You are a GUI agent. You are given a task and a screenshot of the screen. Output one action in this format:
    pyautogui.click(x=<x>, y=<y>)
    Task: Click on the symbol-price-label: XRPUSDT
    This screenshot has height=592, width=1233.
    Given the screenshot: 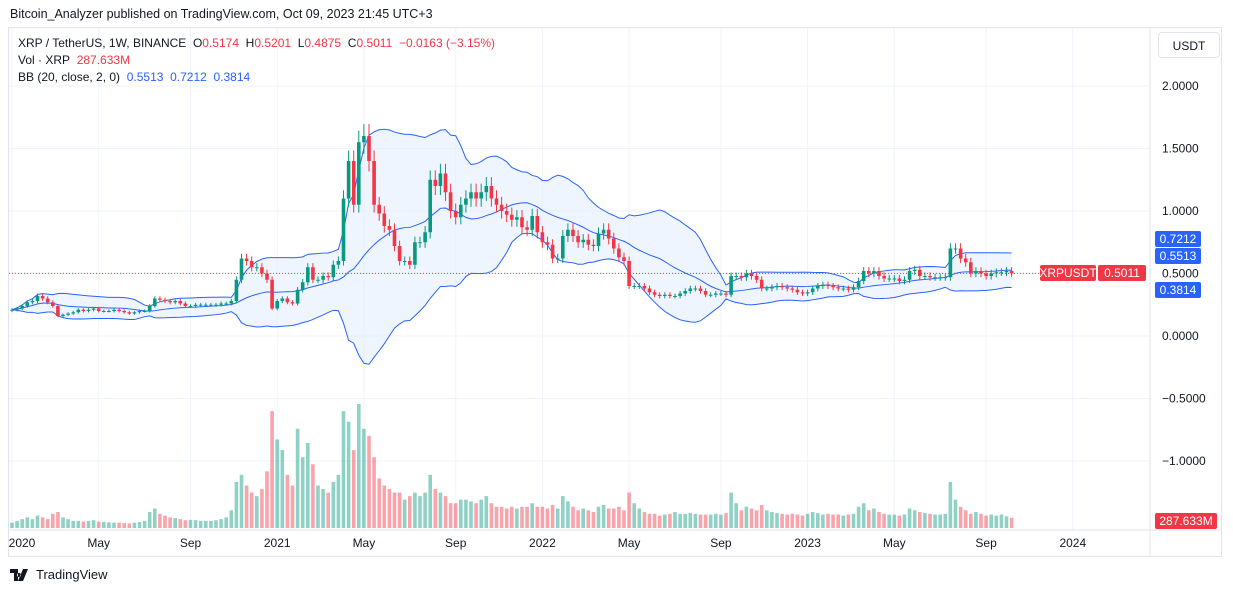 What is the action you would take?
    pyautogui.click(x=1068, y=273)
    